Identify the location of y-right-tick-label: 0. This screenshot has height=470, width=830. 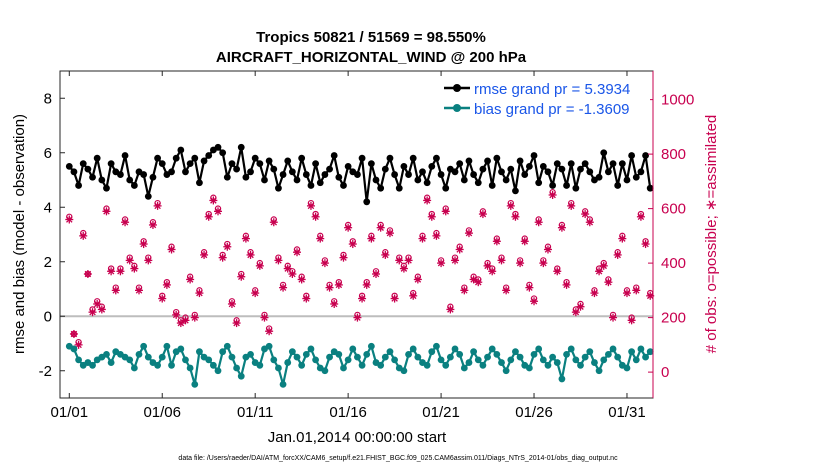
(665, 372).